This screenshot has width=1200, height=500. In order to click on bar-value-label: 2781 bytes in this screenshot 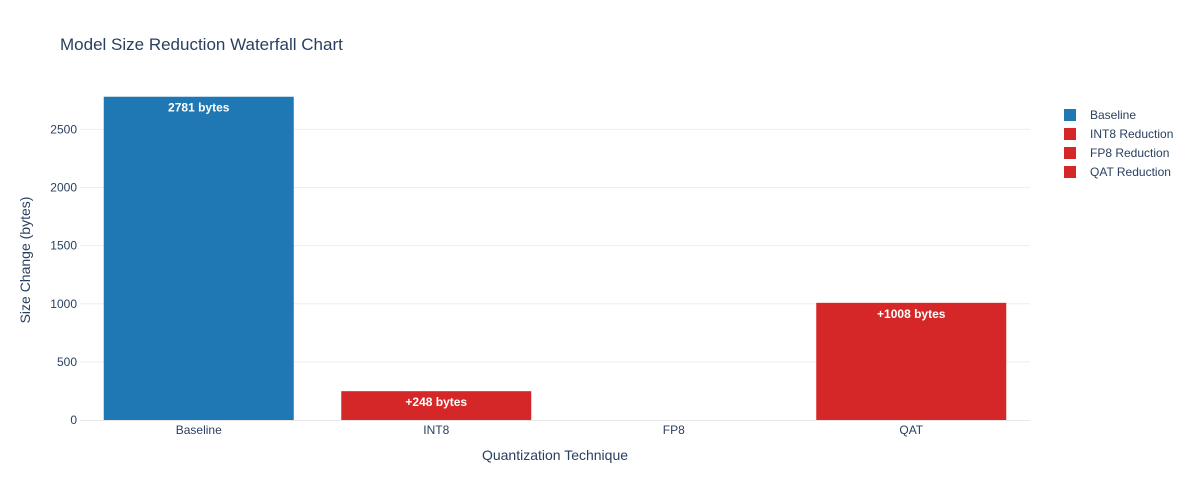, I will do `click(199, 108)`.